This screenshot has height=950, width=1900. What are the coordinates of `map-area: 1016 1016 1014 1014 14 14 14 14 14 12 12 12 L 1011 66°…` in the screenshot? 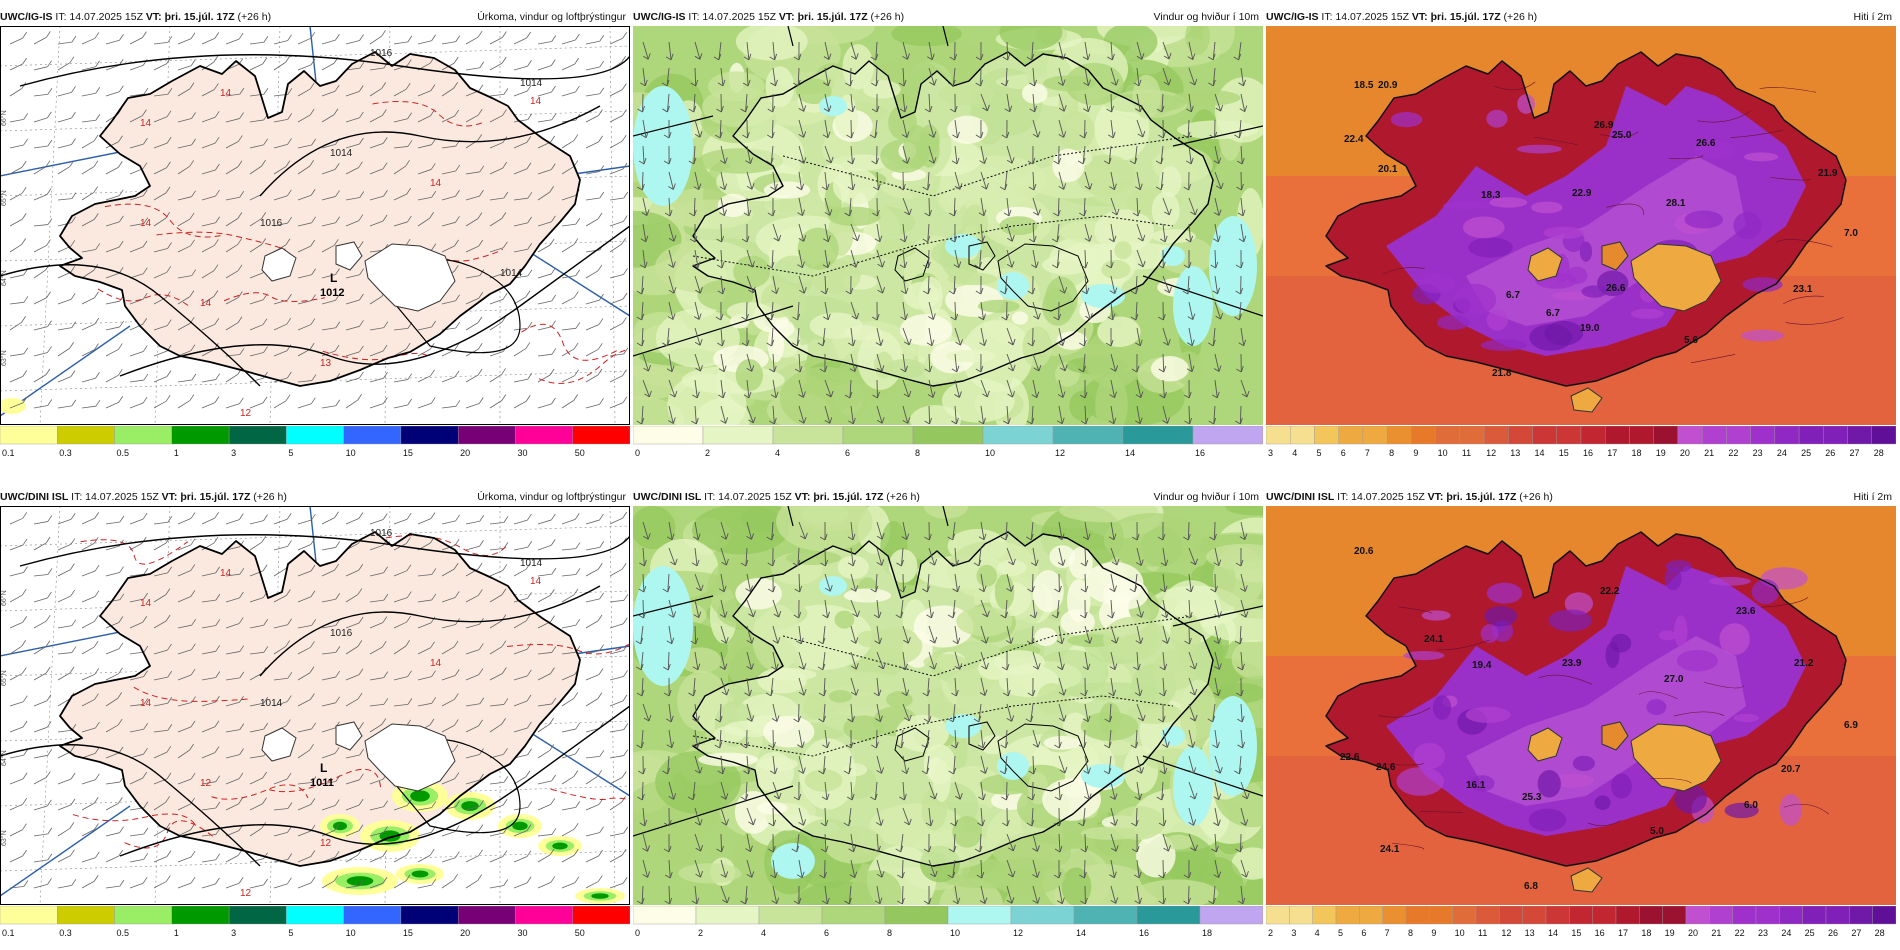 It's located at (315, 705).